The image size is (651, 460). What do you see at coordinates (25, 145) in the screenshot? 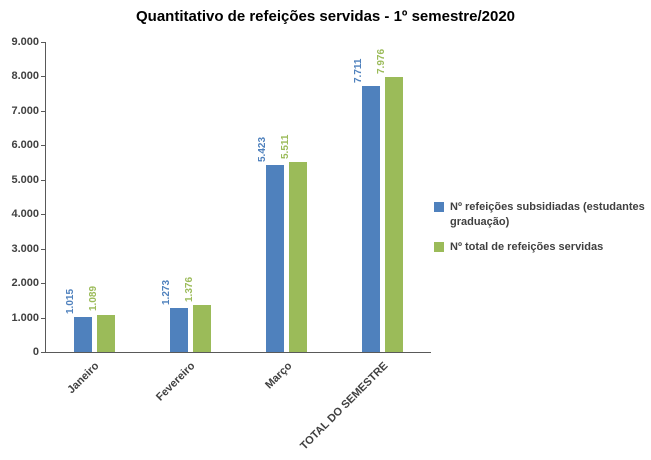
I see `y-axis-tick-label: 6.000` at bounding box center [25, 145].